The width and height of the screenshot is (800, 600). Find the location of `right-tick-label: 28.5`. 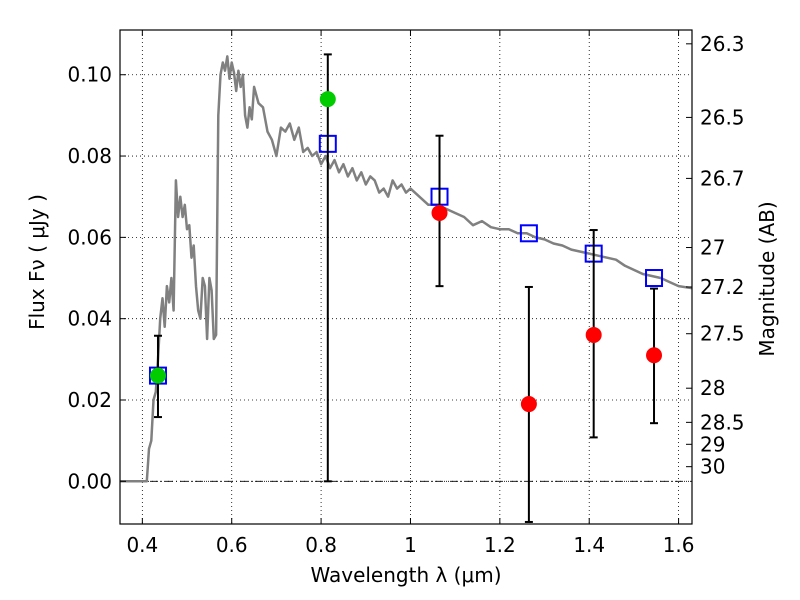

right-tick-label: 28.5 is located at coordinates (722, 422).